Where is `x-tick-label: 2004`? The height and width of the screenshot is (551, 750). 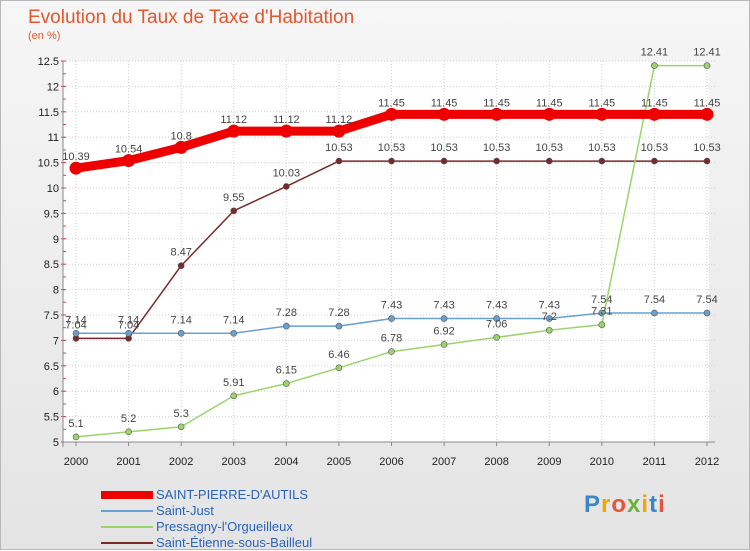
x-tick-label: 2004 is located at coordinates (286, 462).